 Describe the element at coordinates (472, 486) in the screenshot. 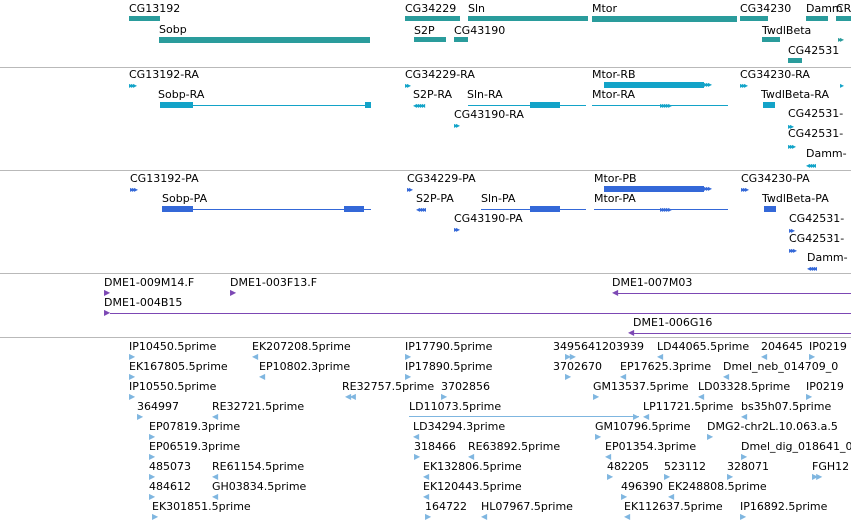

I see `est-label: EK120443.5prime` at that location.